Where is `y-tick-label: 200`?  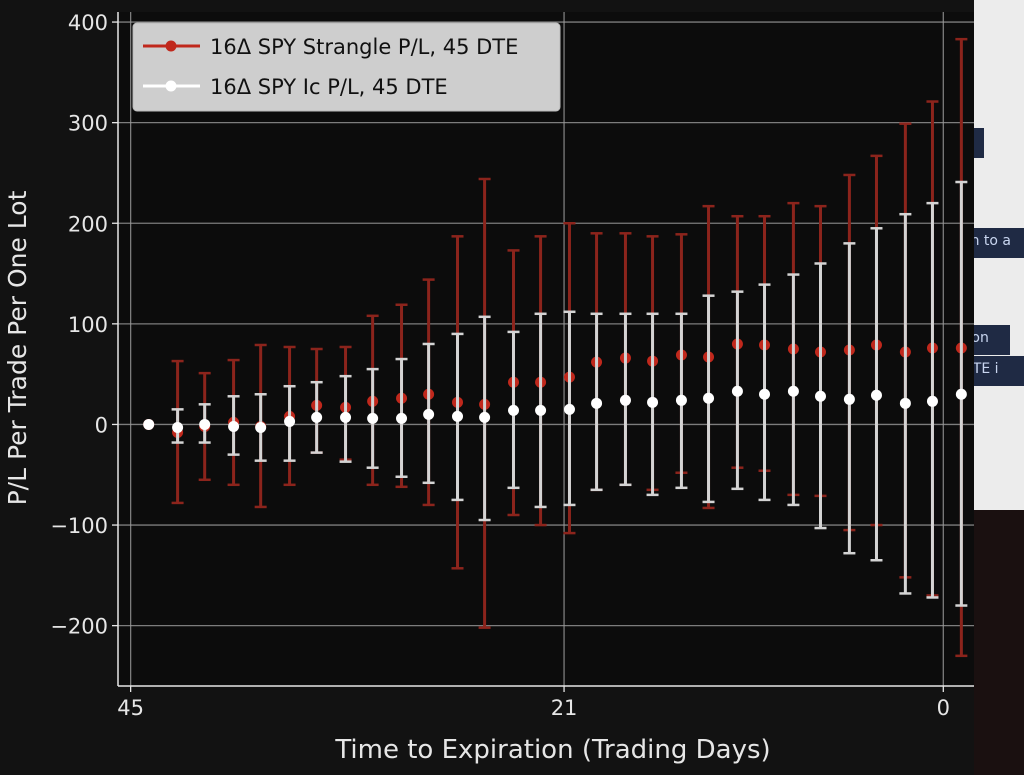
y-tick-label: 200 is located at coordinates (88, 224).